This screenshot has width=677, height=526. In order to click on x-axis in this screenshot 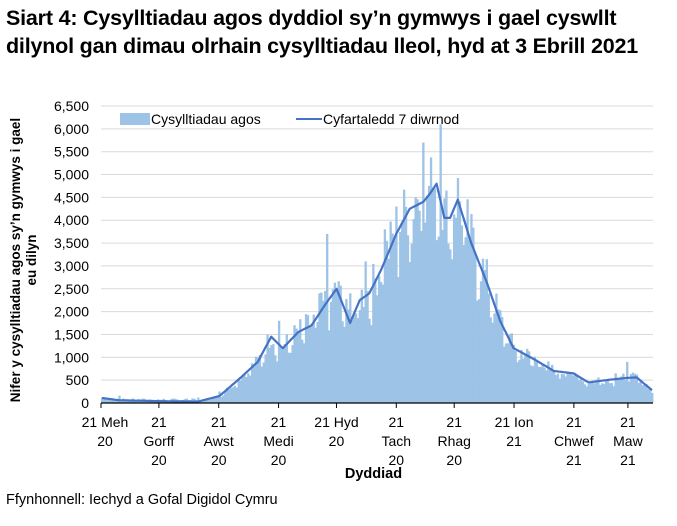, I will do `click(376, 405)`.